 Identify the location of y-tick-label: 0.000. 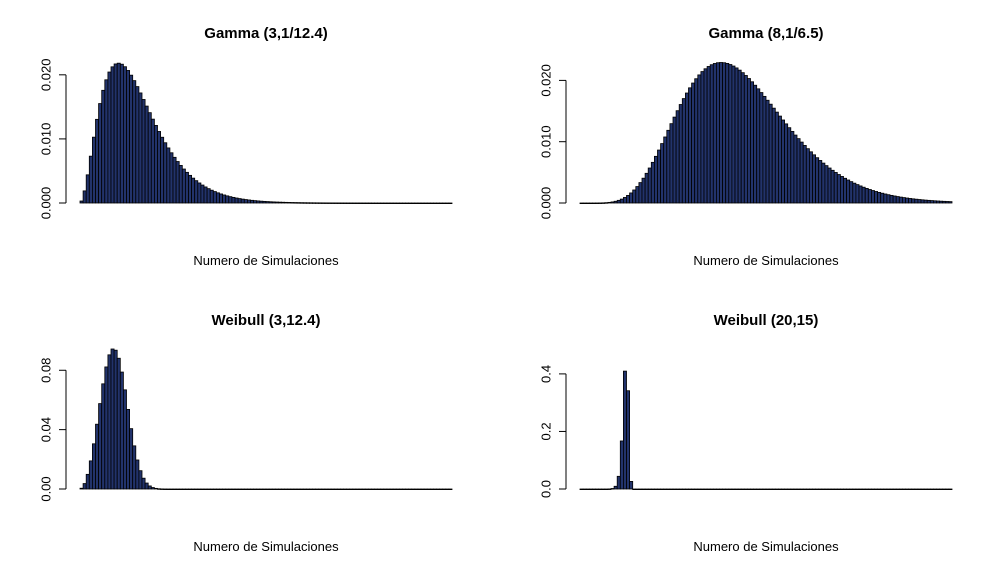
(46, 203).